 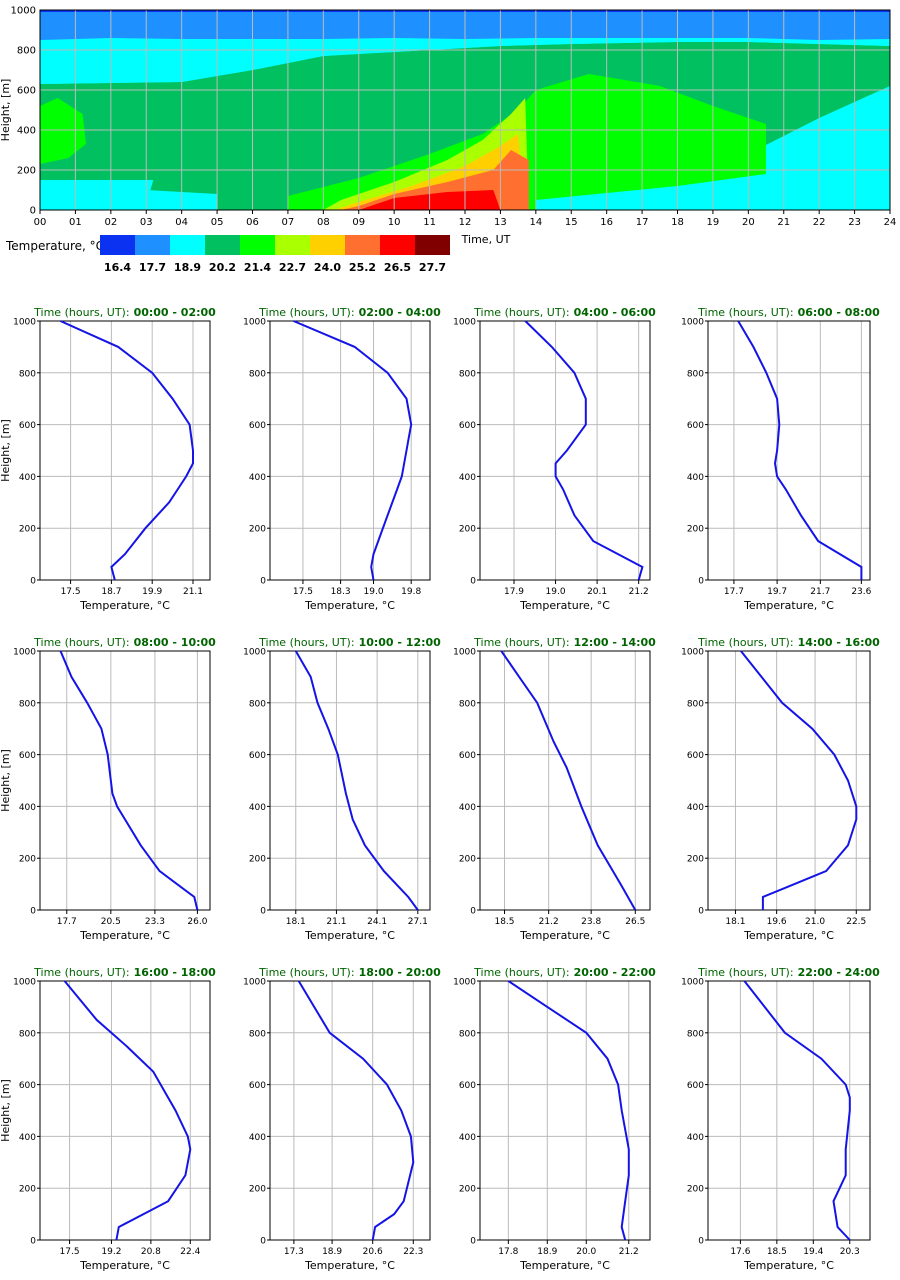 What do you see at coordinates (788, 972) in the screenshot?
I see `panel-title: Time (hours, UT): 22:00 - 24:00` at bounding box center [788, 972].